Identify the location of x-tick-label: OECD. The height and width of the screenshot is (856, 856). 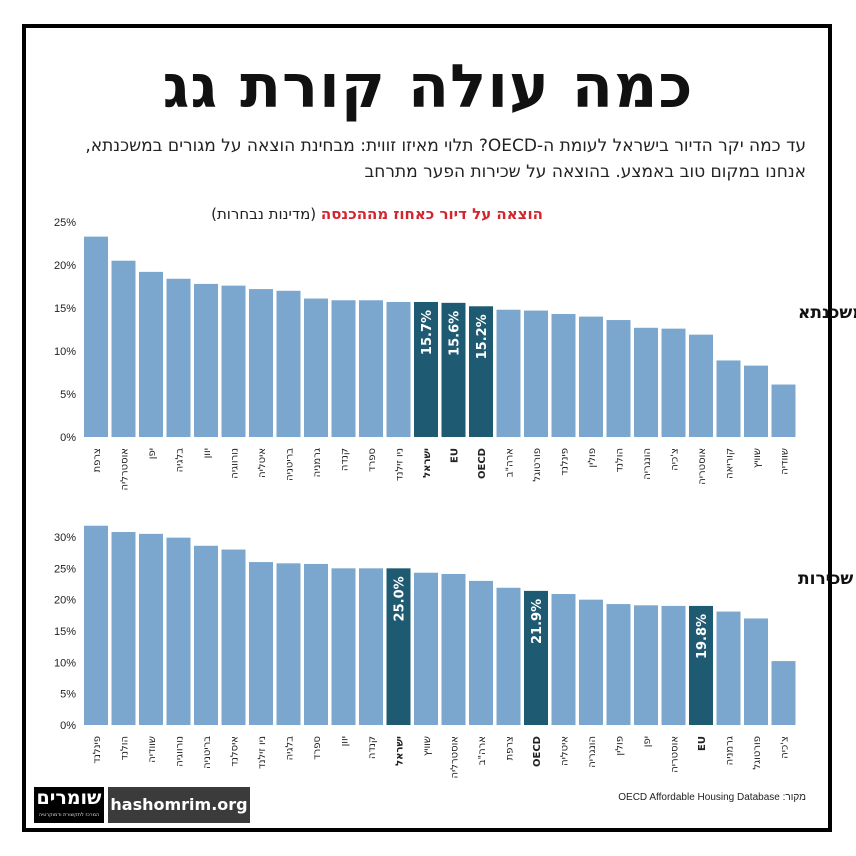
(482, 463).